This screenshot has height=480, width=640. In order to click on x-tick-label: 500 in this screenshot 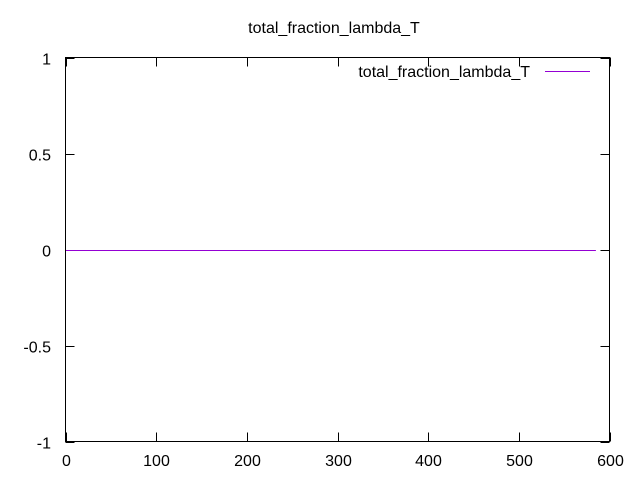, I will do `click(519, 461)`.